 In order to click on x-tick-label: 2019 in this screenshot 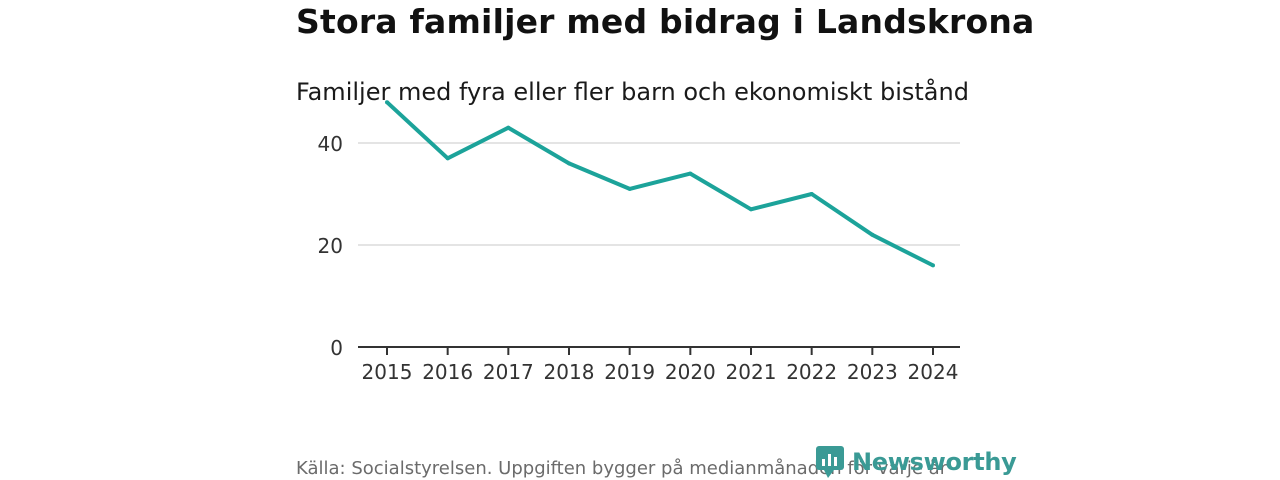, I will do `click(629, 372)`.